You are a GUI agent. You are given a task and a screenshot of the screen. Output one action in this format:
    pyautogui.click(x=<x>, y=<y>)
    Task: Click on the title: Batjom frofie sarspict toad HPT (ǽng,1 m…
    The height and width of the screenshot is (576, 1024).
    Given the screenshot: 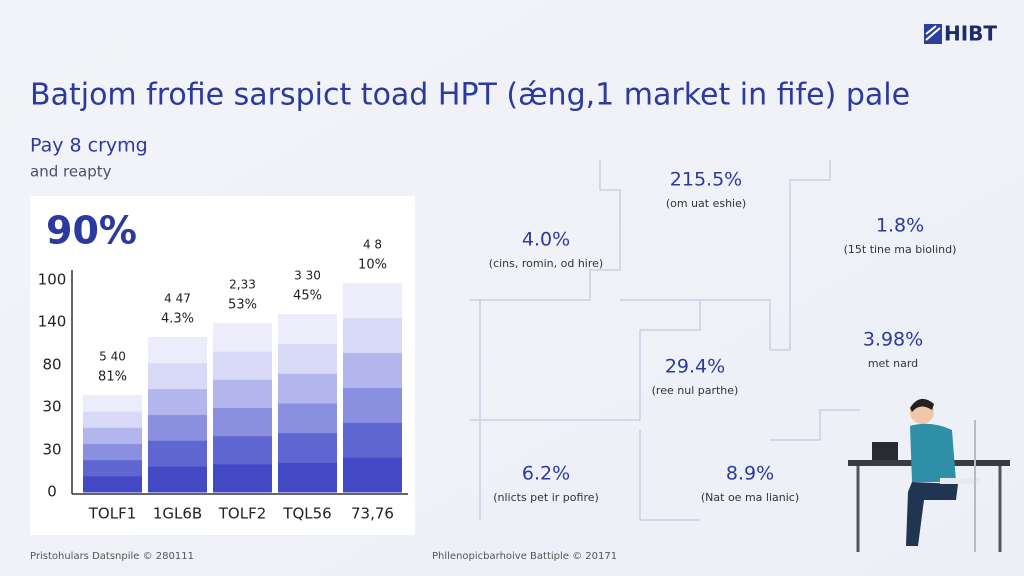 What is the action you would take?
    pyautogui.click(x=470, y=95)
    